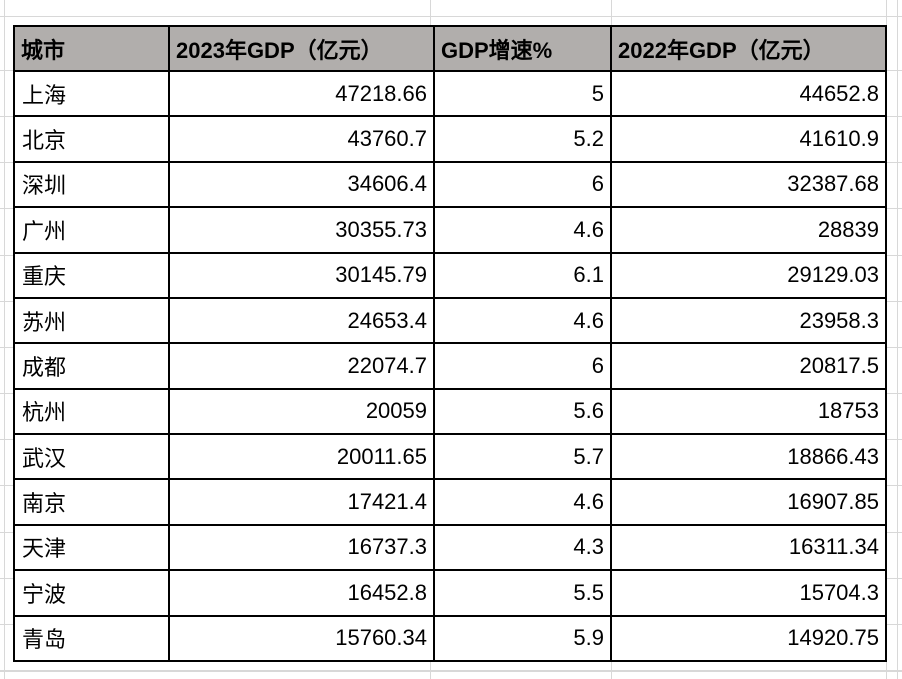  What do you see at coordinates (748, 139) in the screenshot?
I see `cell-gdp-2022: 41610.9` at bounding box center [748, 139].